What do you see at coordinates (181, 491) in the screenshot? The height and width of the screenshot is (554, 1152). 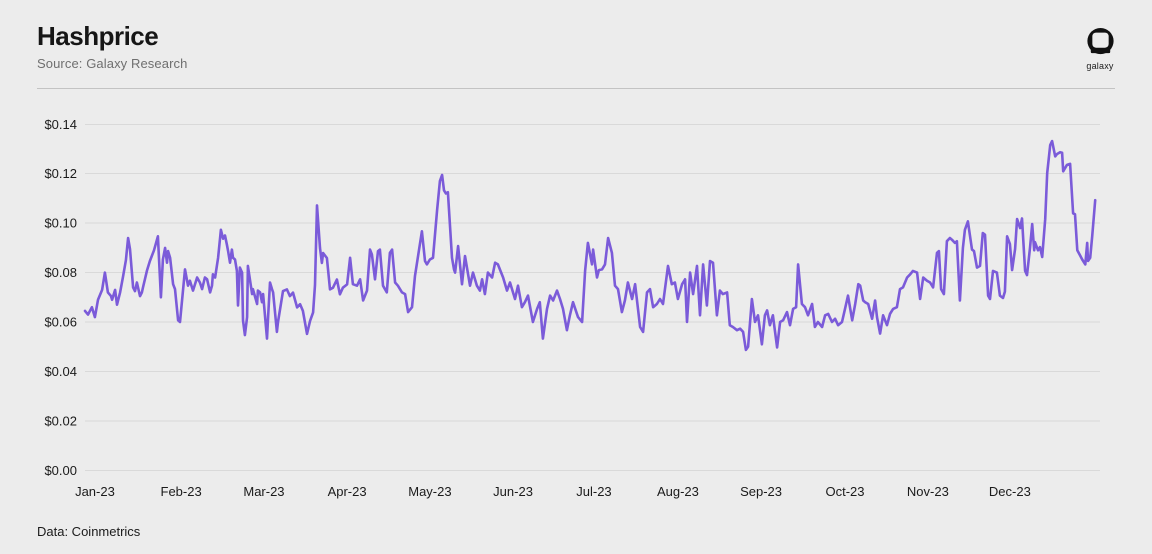 I see `x-axis-tick-label: Feb-23` at bounding box center [181, 491].